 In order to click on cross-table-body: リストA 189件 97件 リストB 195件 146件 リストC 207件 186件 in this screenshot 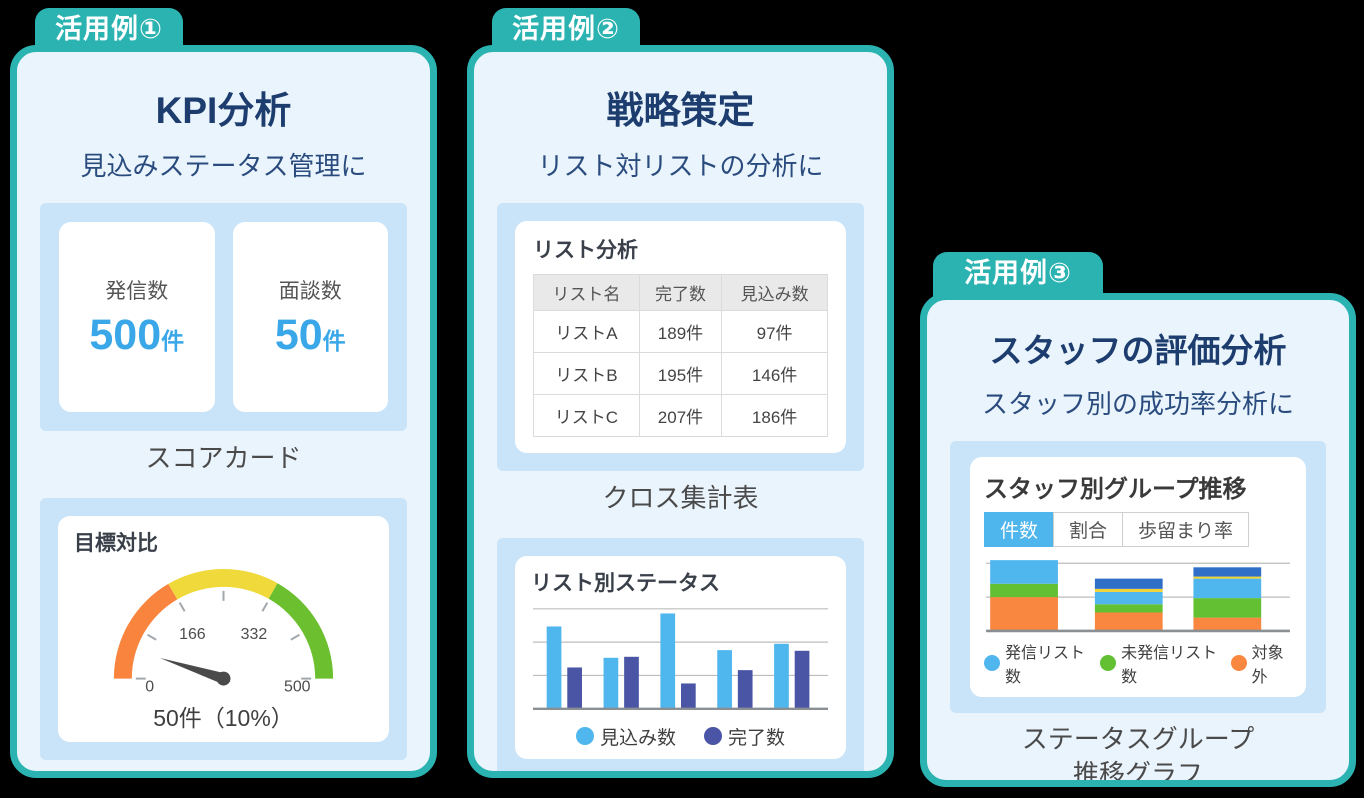, I will do `click(680, 373)`.